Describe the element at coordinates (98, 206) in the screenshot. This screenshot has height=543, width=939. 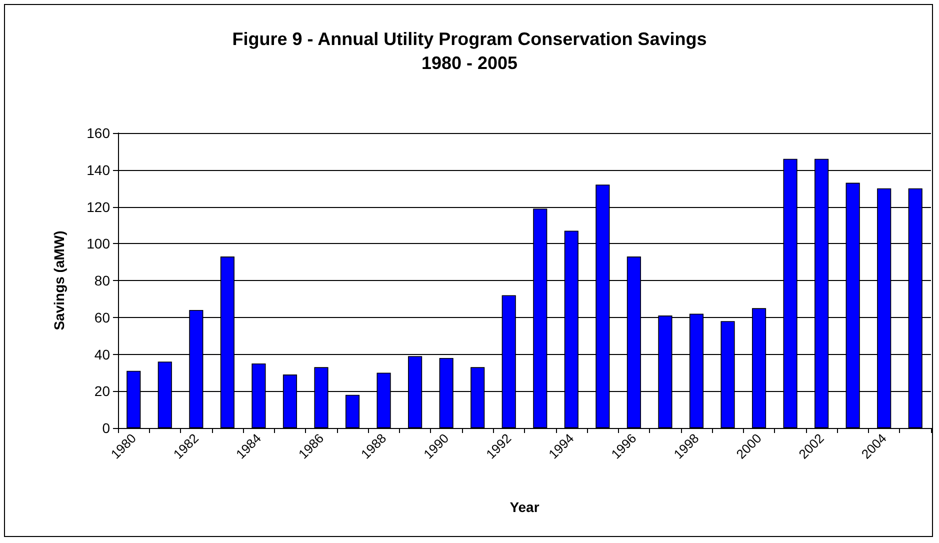
I see `y-tick-label: 120` at that location.